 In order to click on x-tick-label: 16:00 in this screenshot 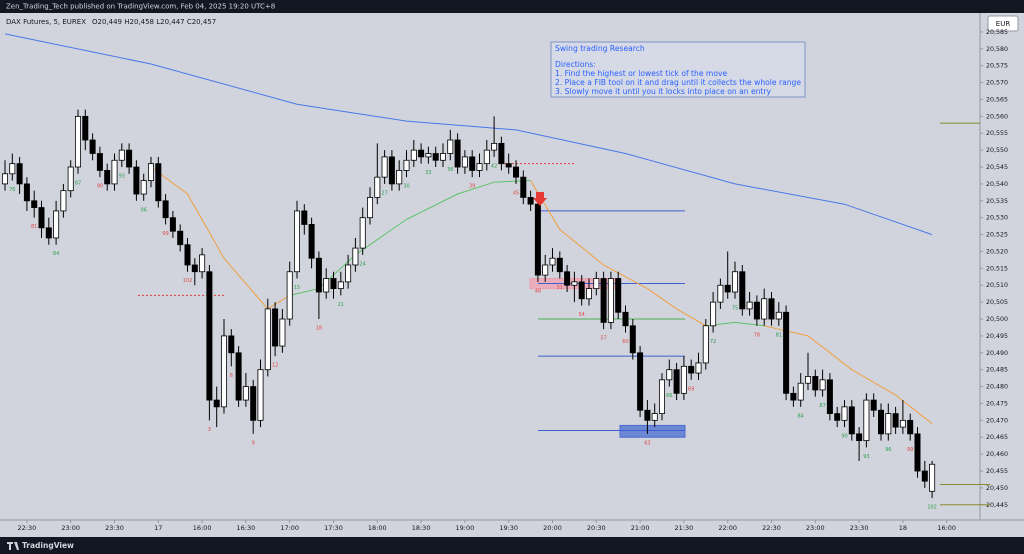, I will do `click(946, 528)`.